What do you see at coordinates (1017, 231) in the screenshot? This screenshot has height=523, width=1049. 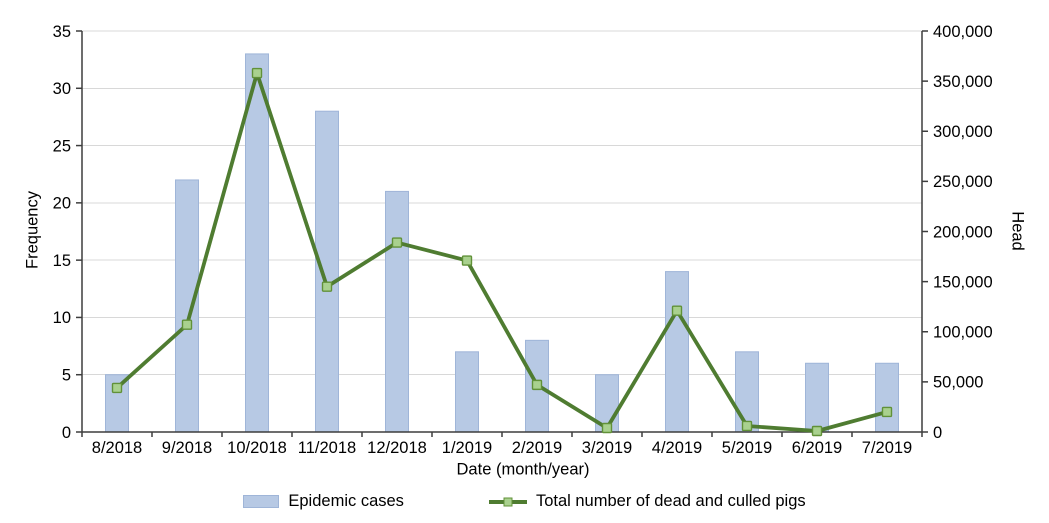 I see `right-axis-title: Head` at bounding box center [1017, 231].